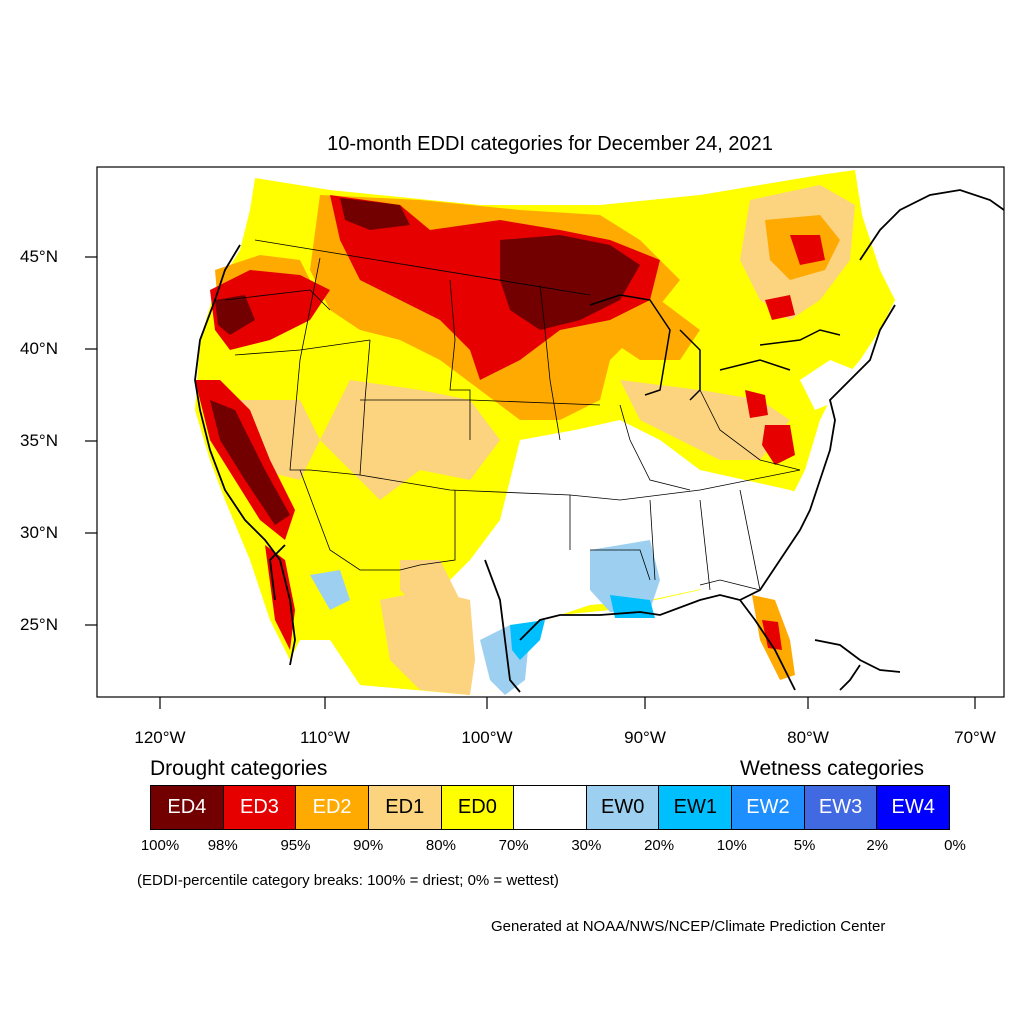 Image resolution: width=1024 pixels, height=1024 pixels. Describe the element at coordinates (427, 642) in the screenshot. I see `region-ed1-texas` at that location.